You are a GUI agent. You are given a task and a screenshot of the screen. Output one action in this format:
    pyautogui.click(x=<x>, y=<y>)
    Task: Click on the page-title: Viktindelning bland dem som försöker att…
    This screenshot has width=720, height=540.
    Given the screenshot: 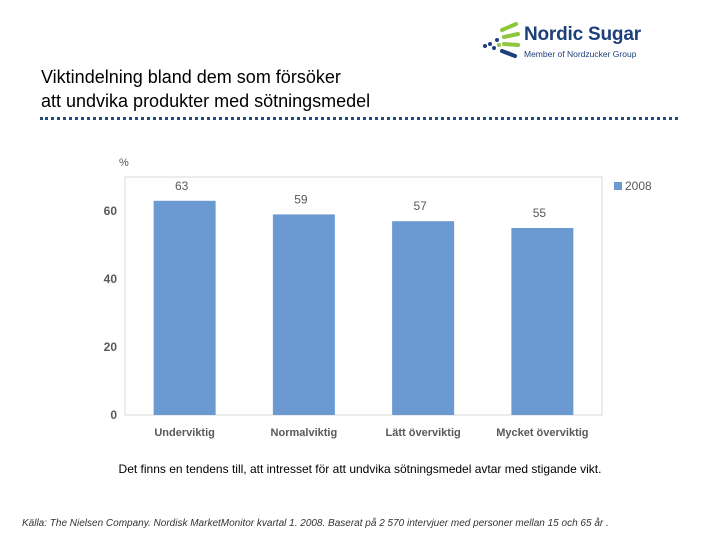 What is the action you would take?
    pyautogui.click(x=205, y=89)
    